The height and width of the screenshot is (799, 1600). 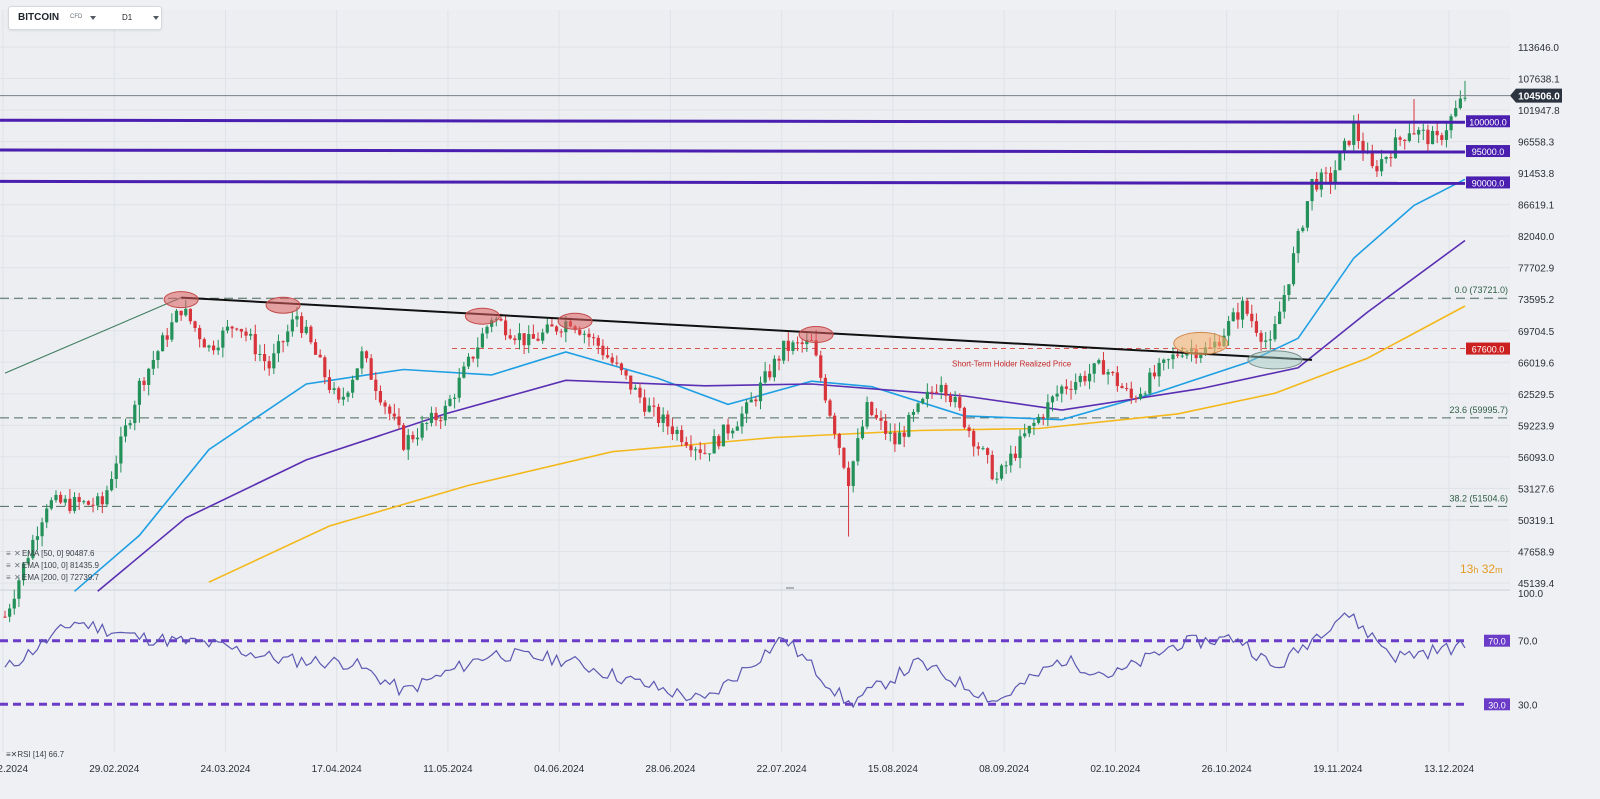 I want to click on symbol-toolbar: BITCOIN CFD D1, so click(x=85, y=18).